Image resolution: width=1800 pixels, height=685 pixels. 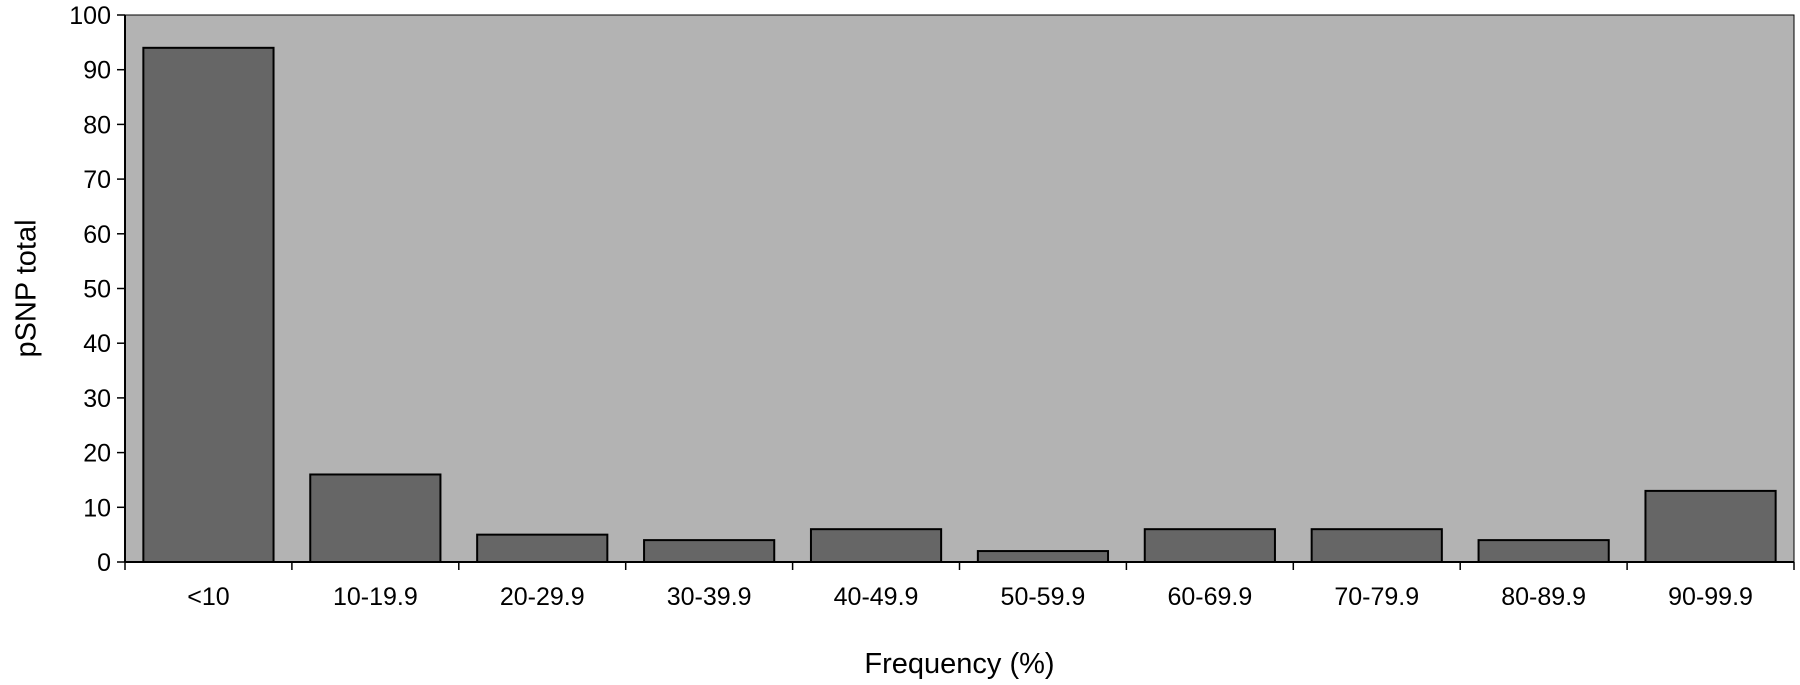 What do you see at coordinates (97, 235) in the screenshot?
I see `y-tick-label: 60` at bounding box center [97, 235].